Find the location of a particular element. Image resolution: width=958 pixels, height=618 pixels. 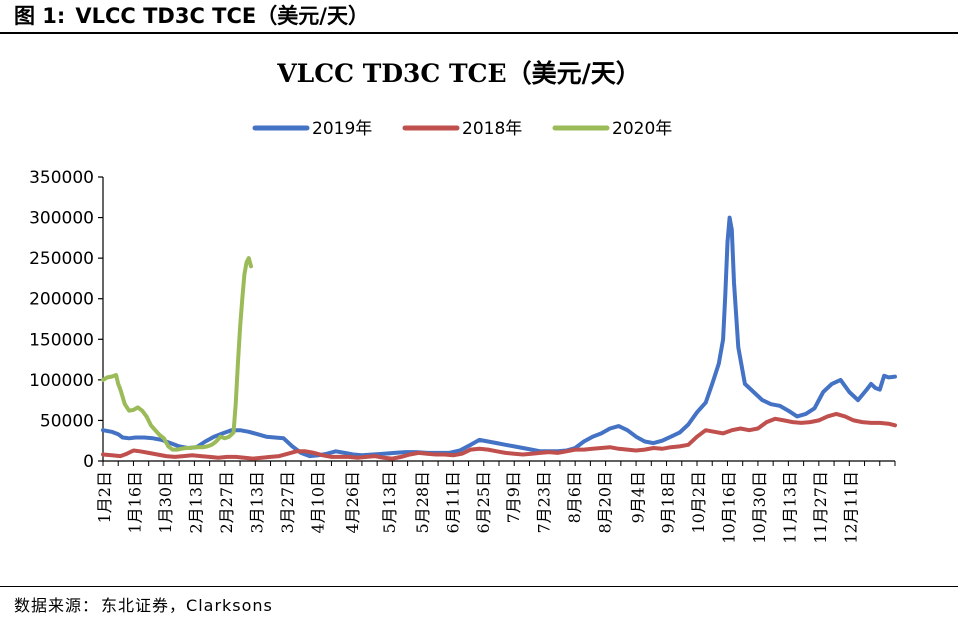

x-tick-label: 1月30日 is located at coordinates (165, 502).